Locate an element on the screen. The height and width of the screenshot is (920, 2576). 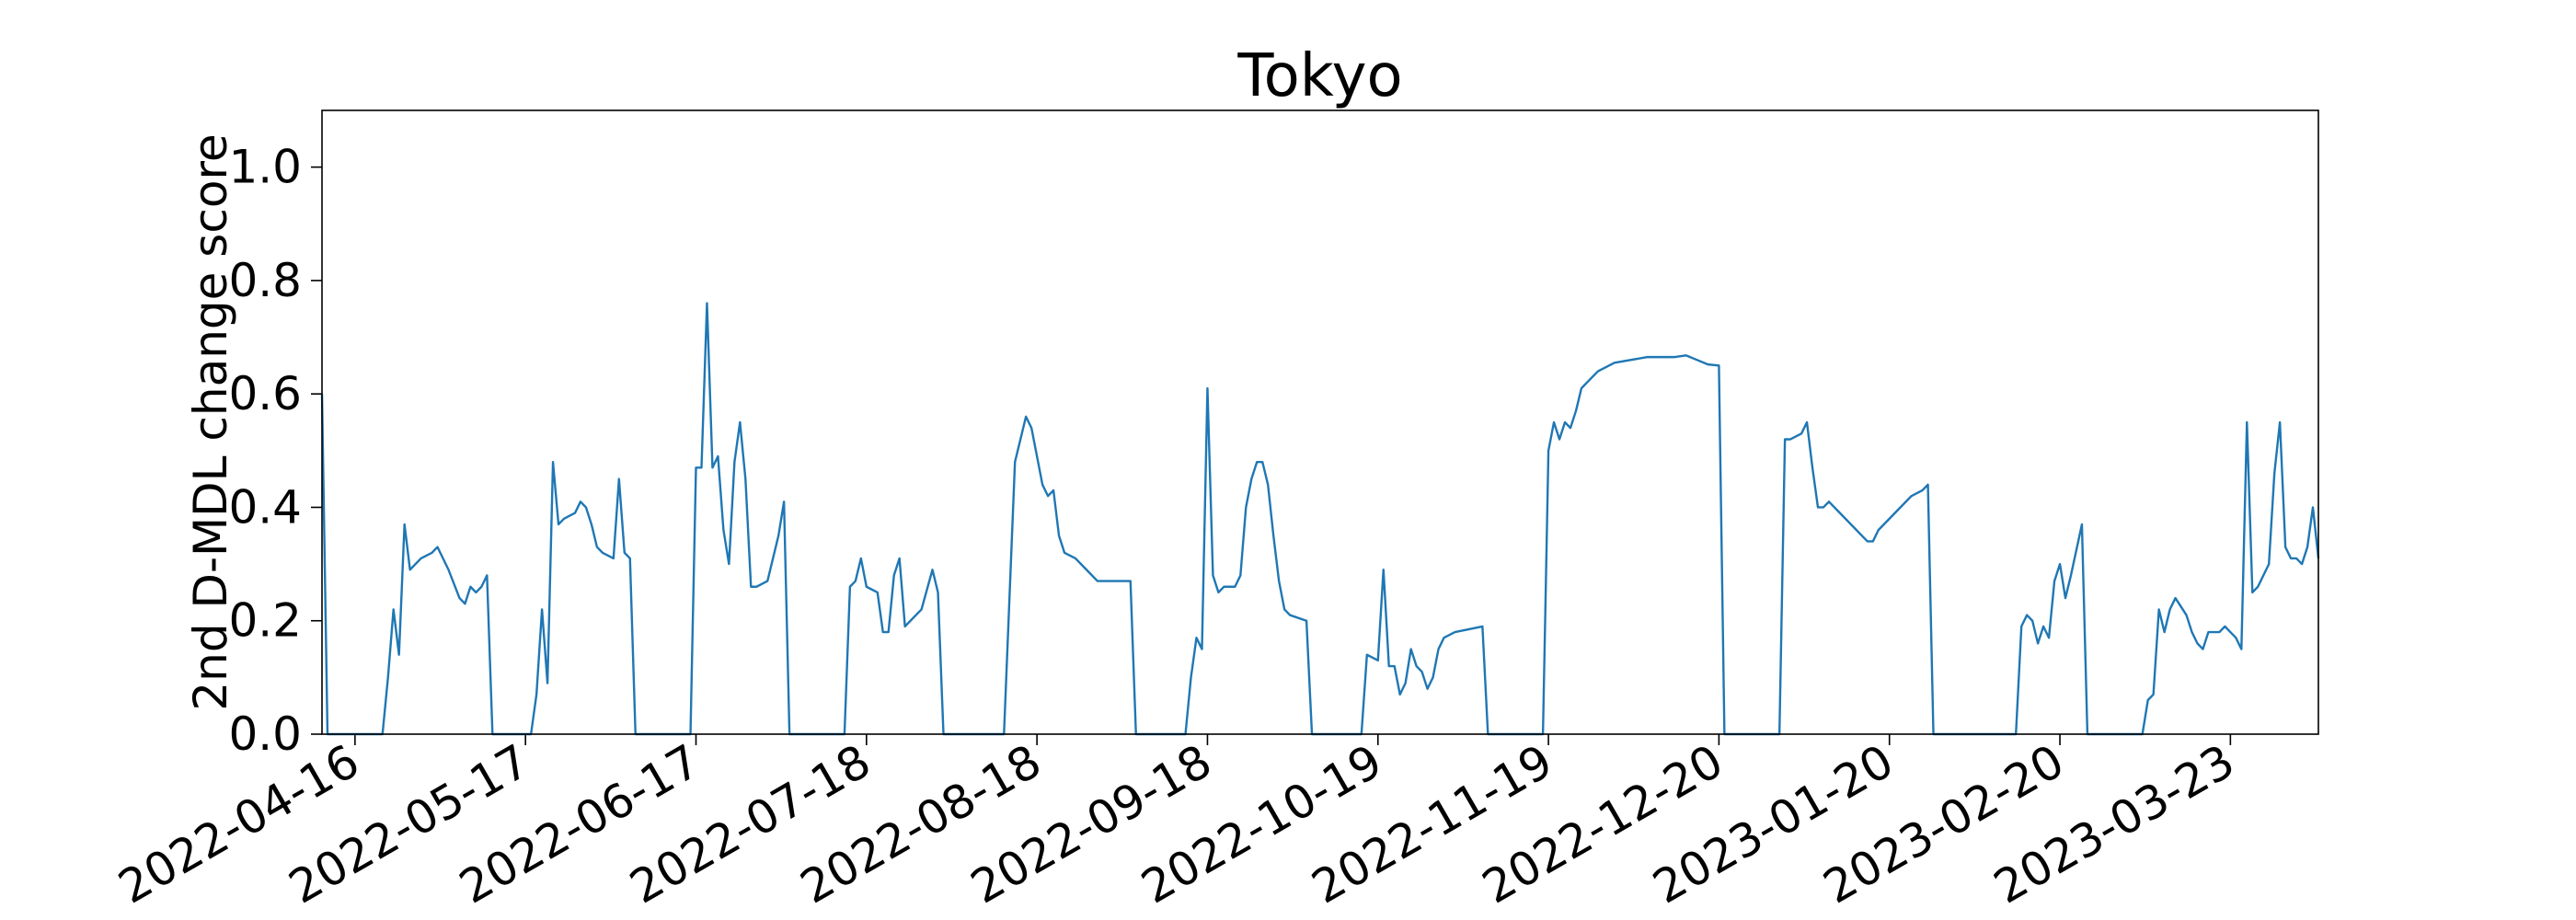
chart-title: Tokyo is located at coordinates (1319, 76).